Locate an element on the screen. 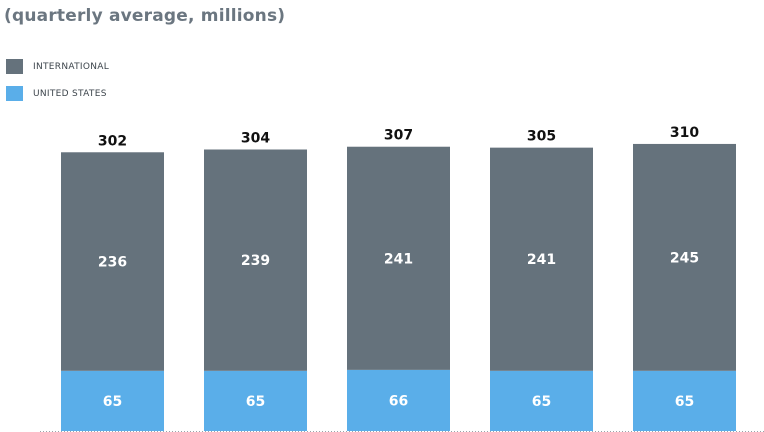 This screenshot has width=764, height=432. data-label-international-3: 241 is located at coordinates (398, 259).